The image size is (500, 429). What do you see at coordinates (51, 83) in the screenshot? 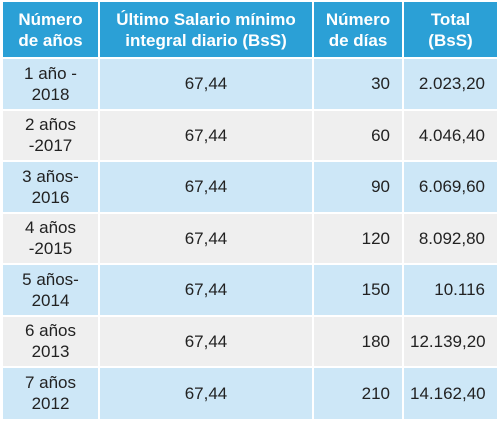
I see `cell-years: 1 año - 2018` at bounding box center [51, 83].